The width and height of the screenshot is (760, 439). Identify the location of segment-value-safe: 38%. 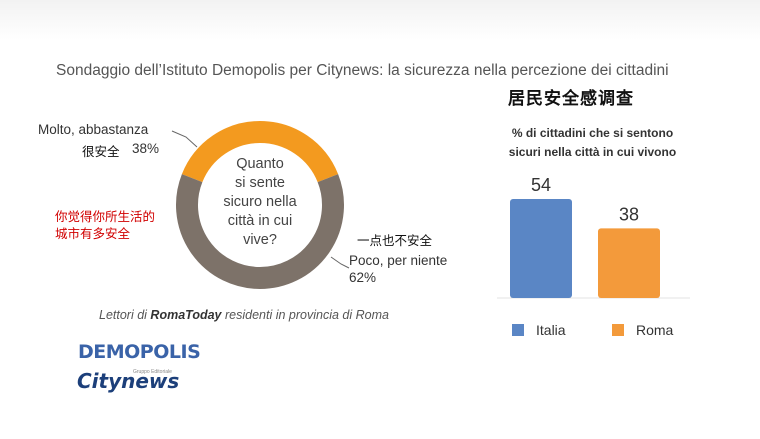
(146, 148).